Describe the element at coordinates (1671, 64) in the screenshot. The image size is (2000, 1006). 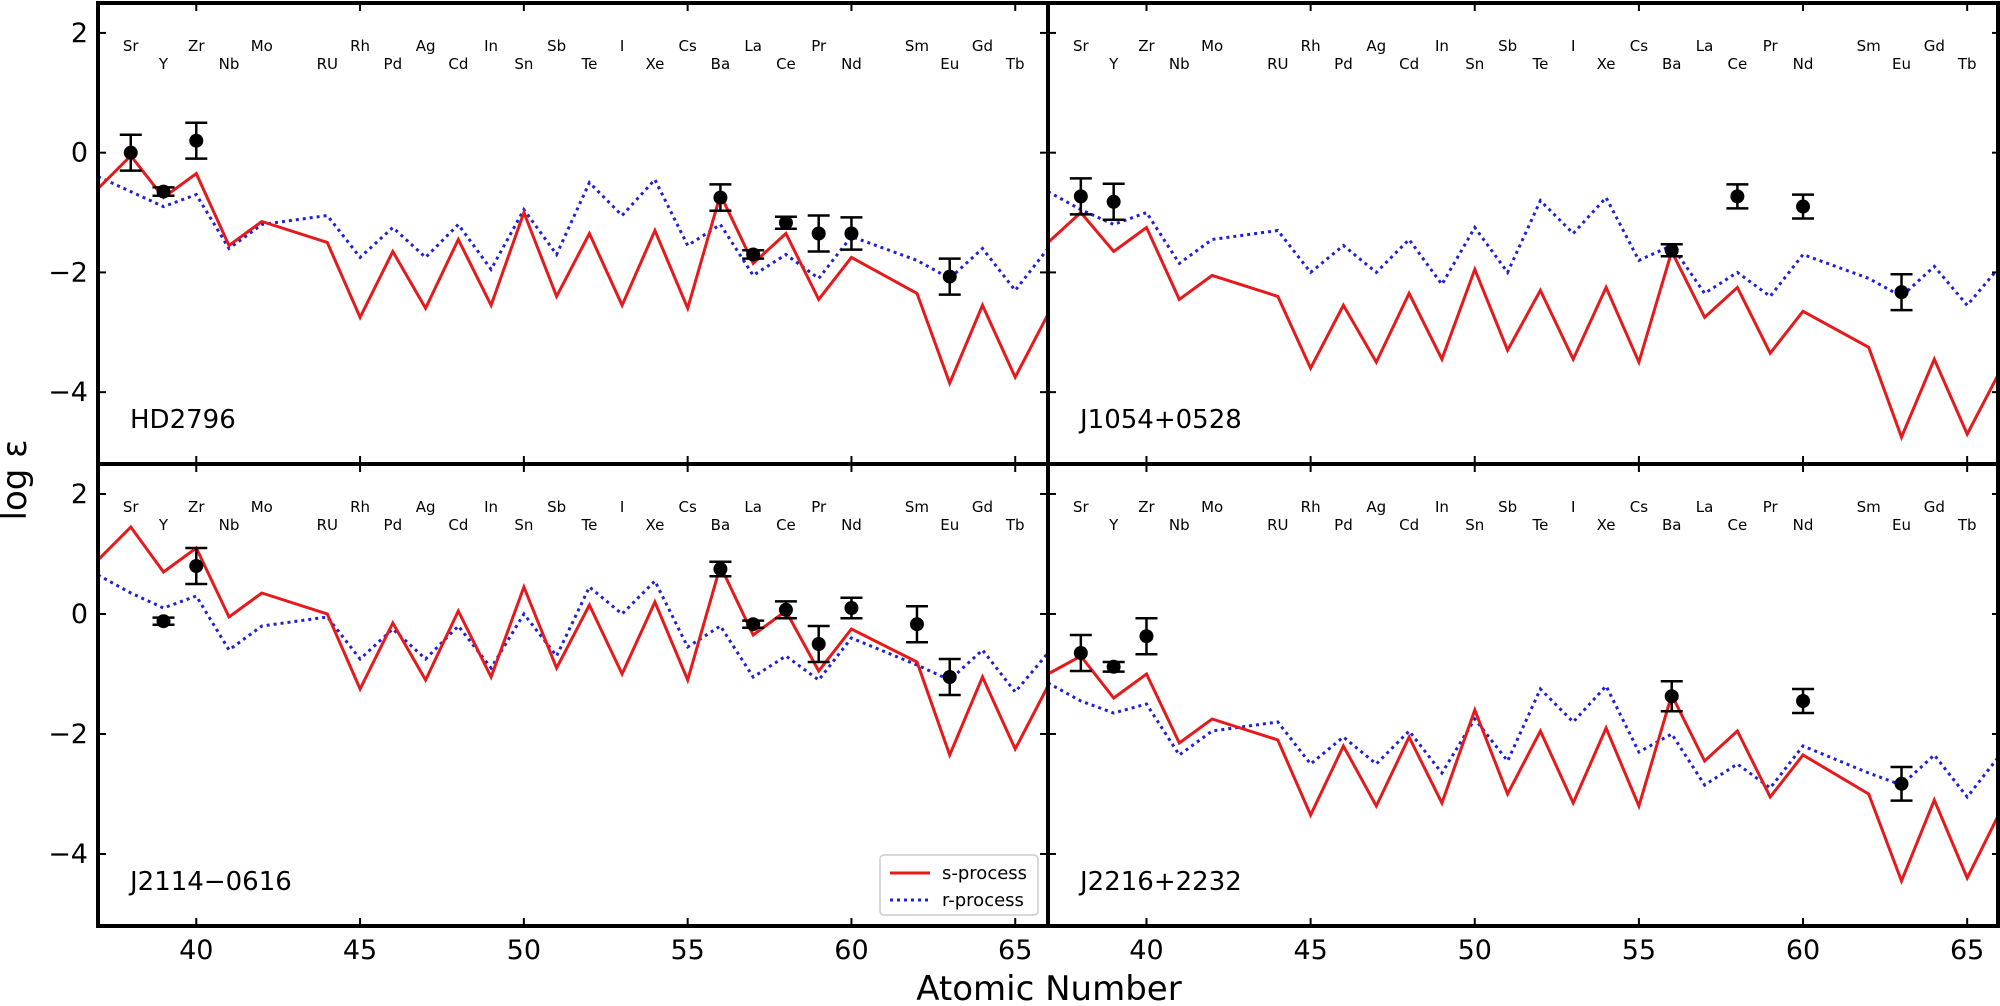
I see `element-label-ba: Ba` at that location.